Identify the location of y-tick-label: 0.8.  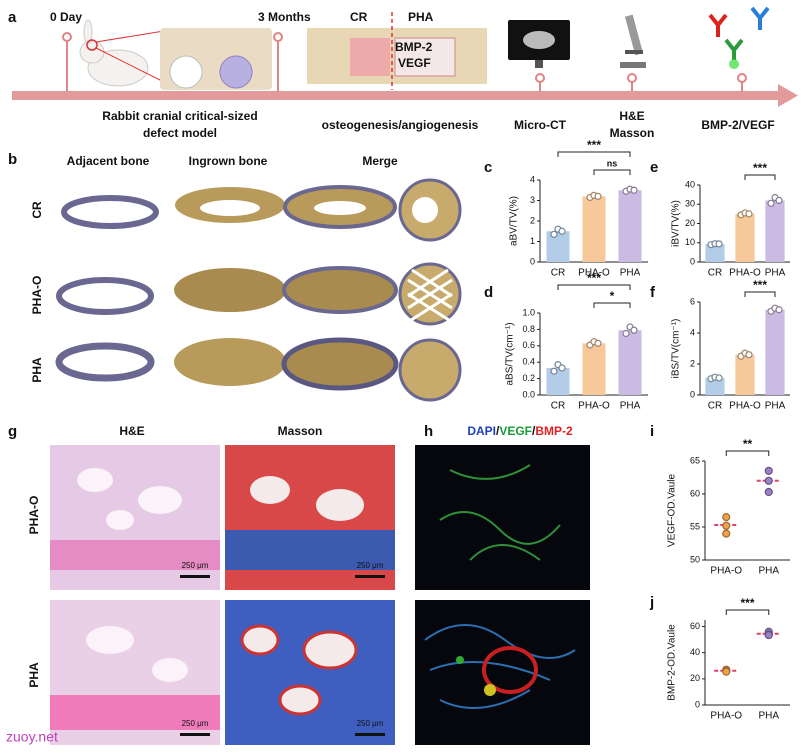
(528, 329).